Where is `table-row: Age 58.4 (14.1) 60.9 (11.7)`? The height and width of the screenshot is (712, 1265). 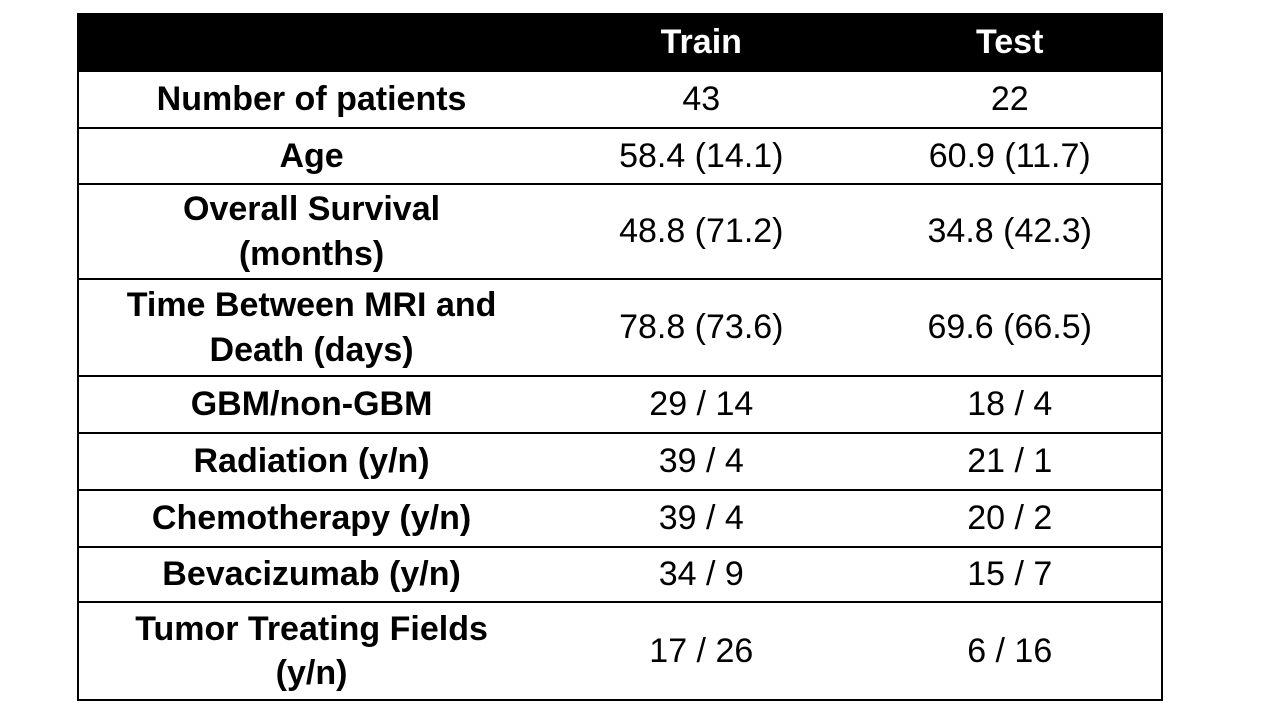 table-row: Age 58.4 (14.1) 60.9 (11.7) is located at coordinates (620, 155).